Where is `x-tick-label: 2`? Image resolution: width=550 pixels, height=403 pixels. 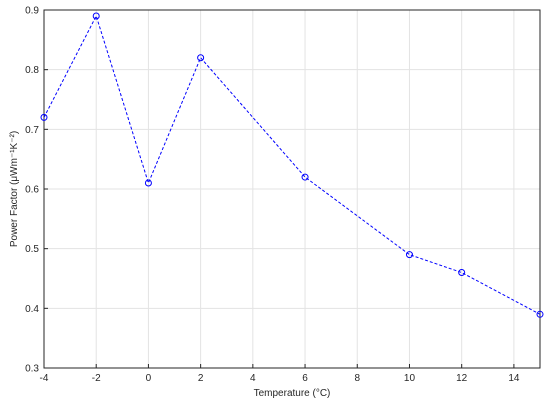
x-tick-label: 2 is located at coordinates (201, 378).